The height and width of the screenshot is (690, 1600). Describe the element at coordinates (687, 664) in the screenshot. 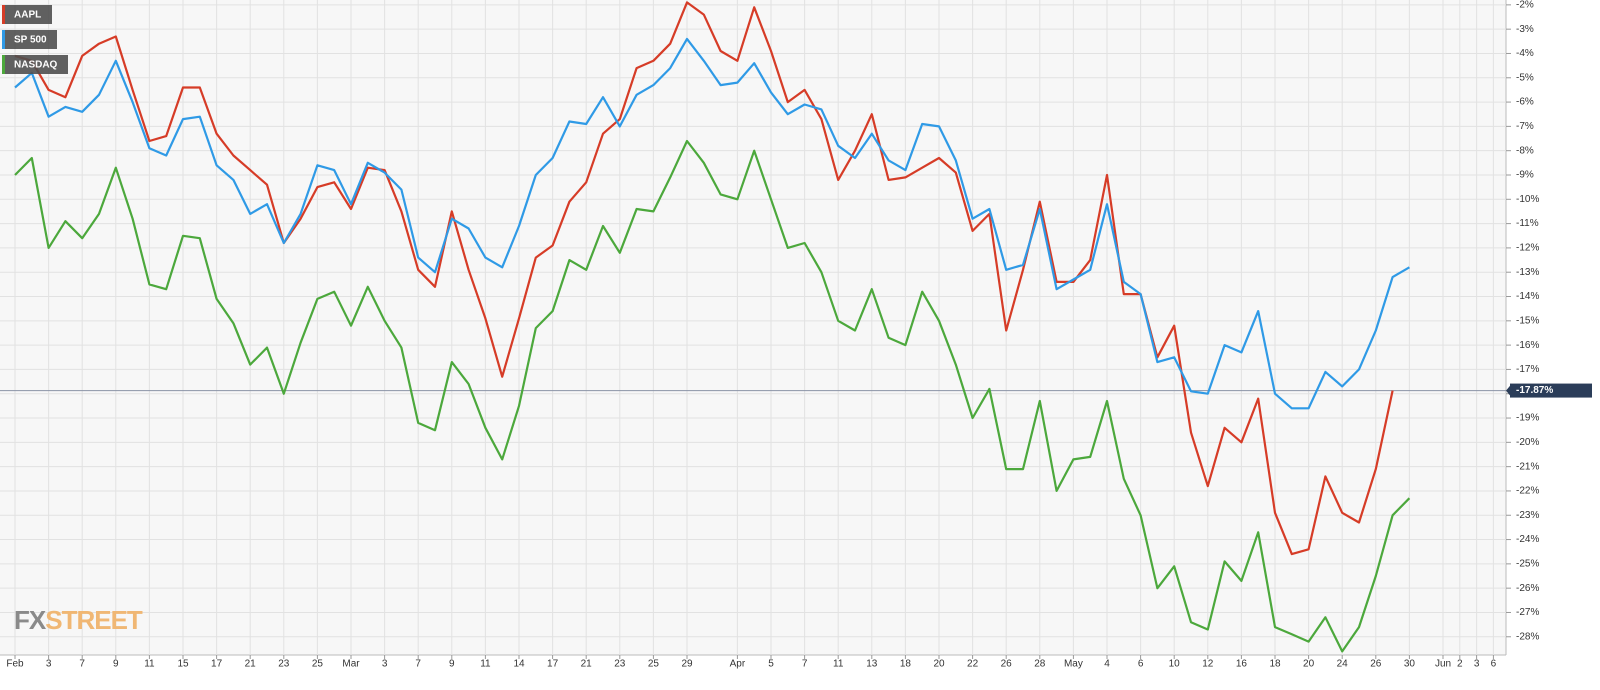

I see `x-tick-label: 29` at that location.